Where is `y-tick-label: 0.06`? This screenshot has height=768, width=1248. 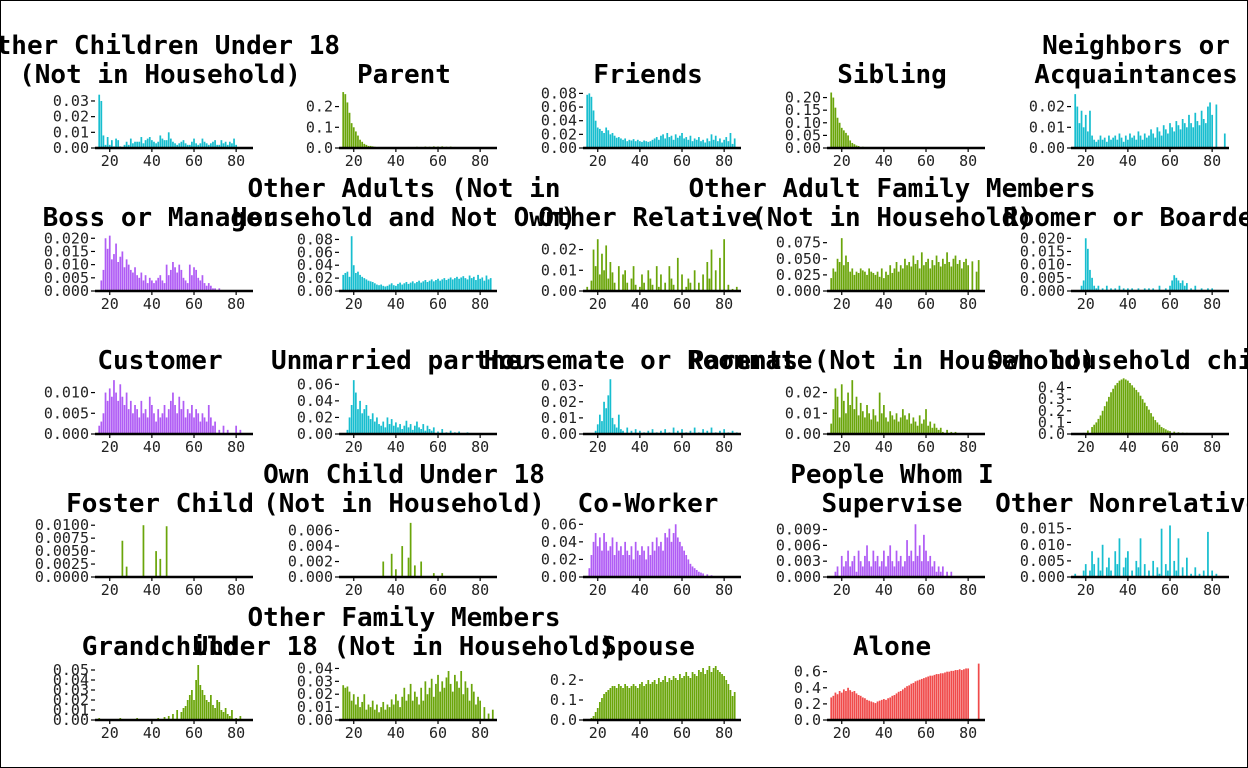 y-tick-label: 0.06 is located at coordinates (315, 252).